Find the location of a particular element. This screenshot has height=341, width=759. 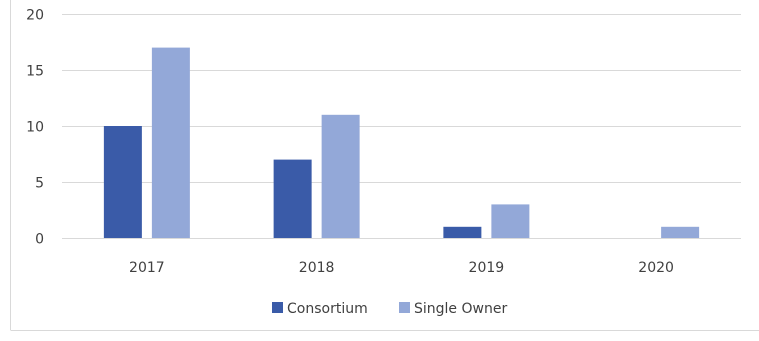

bar-consortium-2017 is located at coordinates (122, 182).